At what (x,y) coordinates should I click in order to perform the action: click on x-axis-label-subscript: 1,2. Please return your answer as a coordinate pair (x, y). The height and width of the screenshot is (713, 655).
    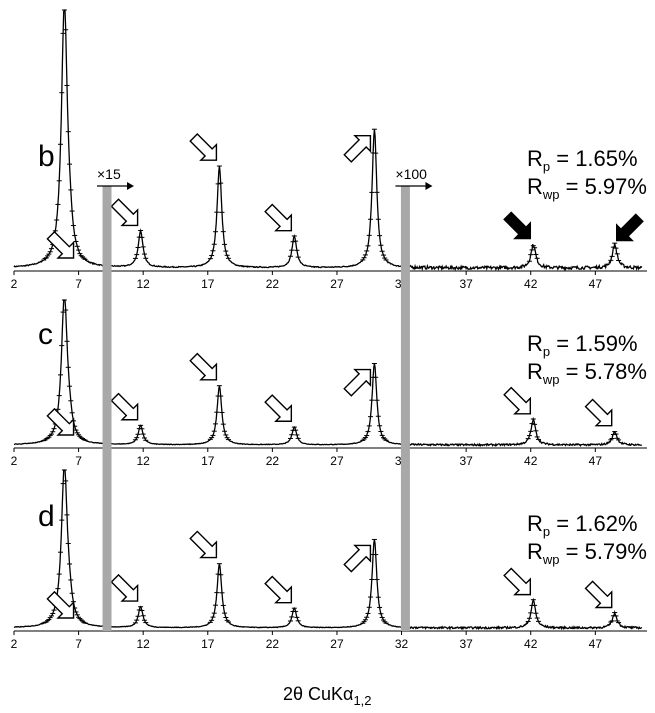
    Looking at the image, I should click on (362, 700).